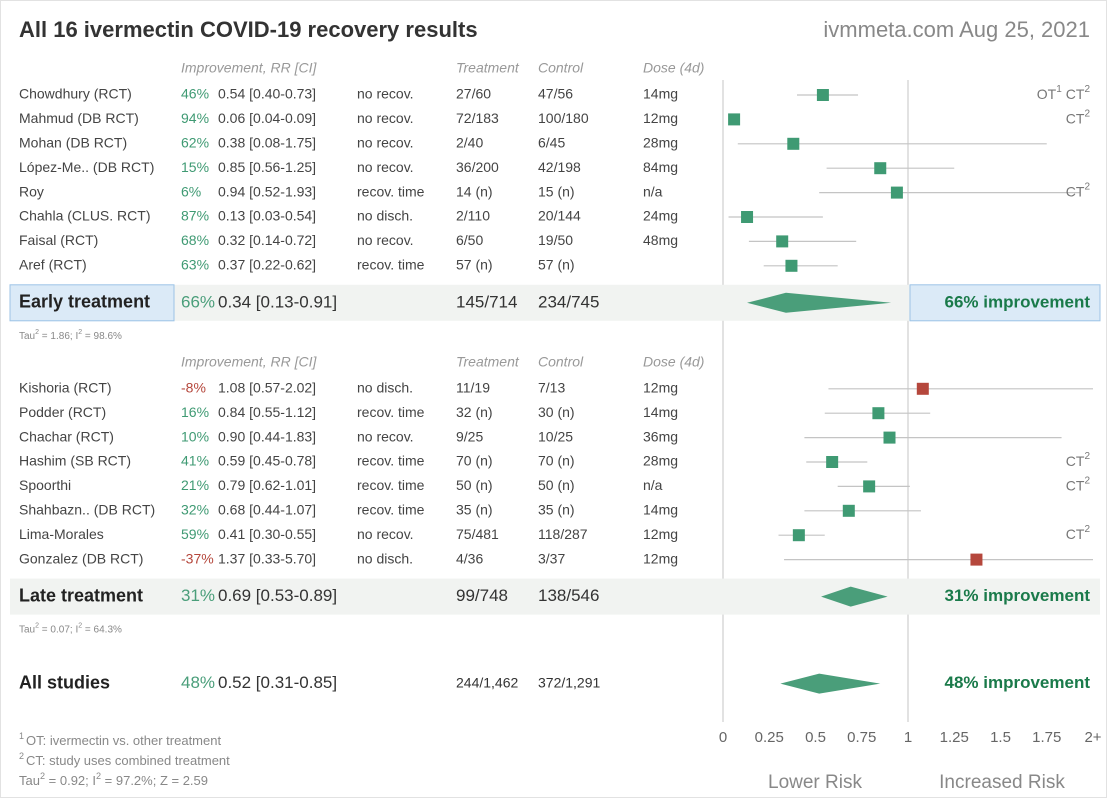 The width and height of the screenshot is (1107, 798). Describe the element at coordinates (555, 94) in the screenshot. I see `control: 47/56` at that location.